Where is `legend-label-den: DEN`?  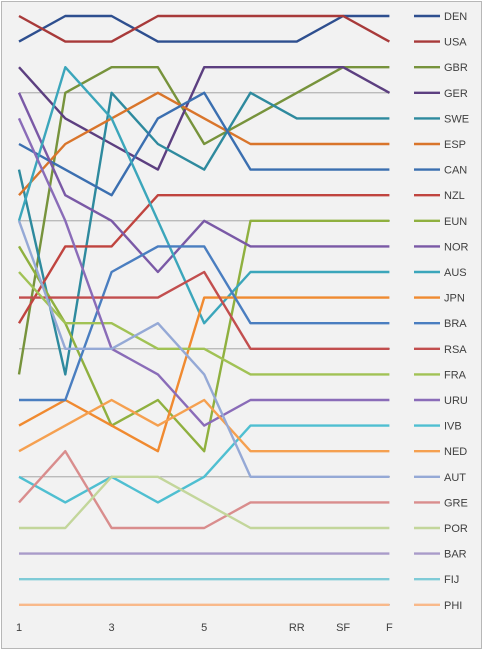 legend-label-den: DEN is located at coordinates (455, 17).